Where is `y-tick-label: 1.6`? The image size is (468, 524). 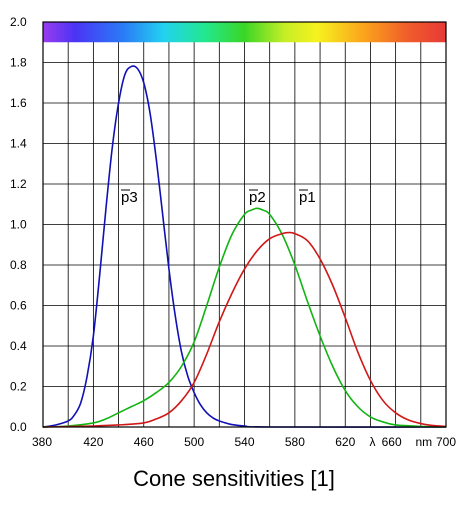
y-tick-label: 1.6 is located at coordinates (18, 103).